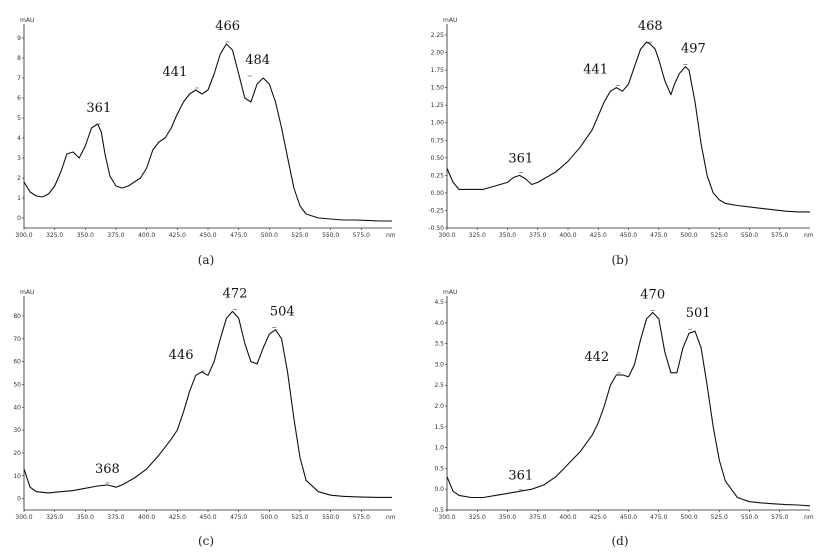 Image resolution: width=829 pixels, height=557 pixels. Describe the element at coordinates (330, 235) in the screenshot. I see `x-tick-label-a: 550.0` at that location.